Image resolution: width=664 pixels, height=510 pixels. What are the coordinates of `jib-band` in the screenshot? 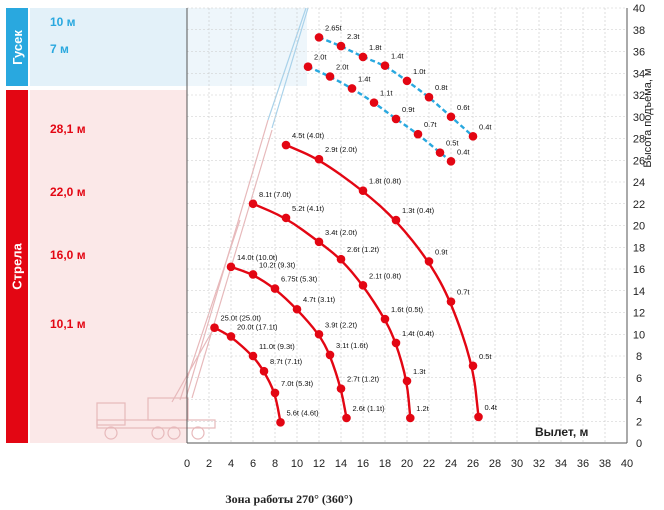 It's located at (108, 47).